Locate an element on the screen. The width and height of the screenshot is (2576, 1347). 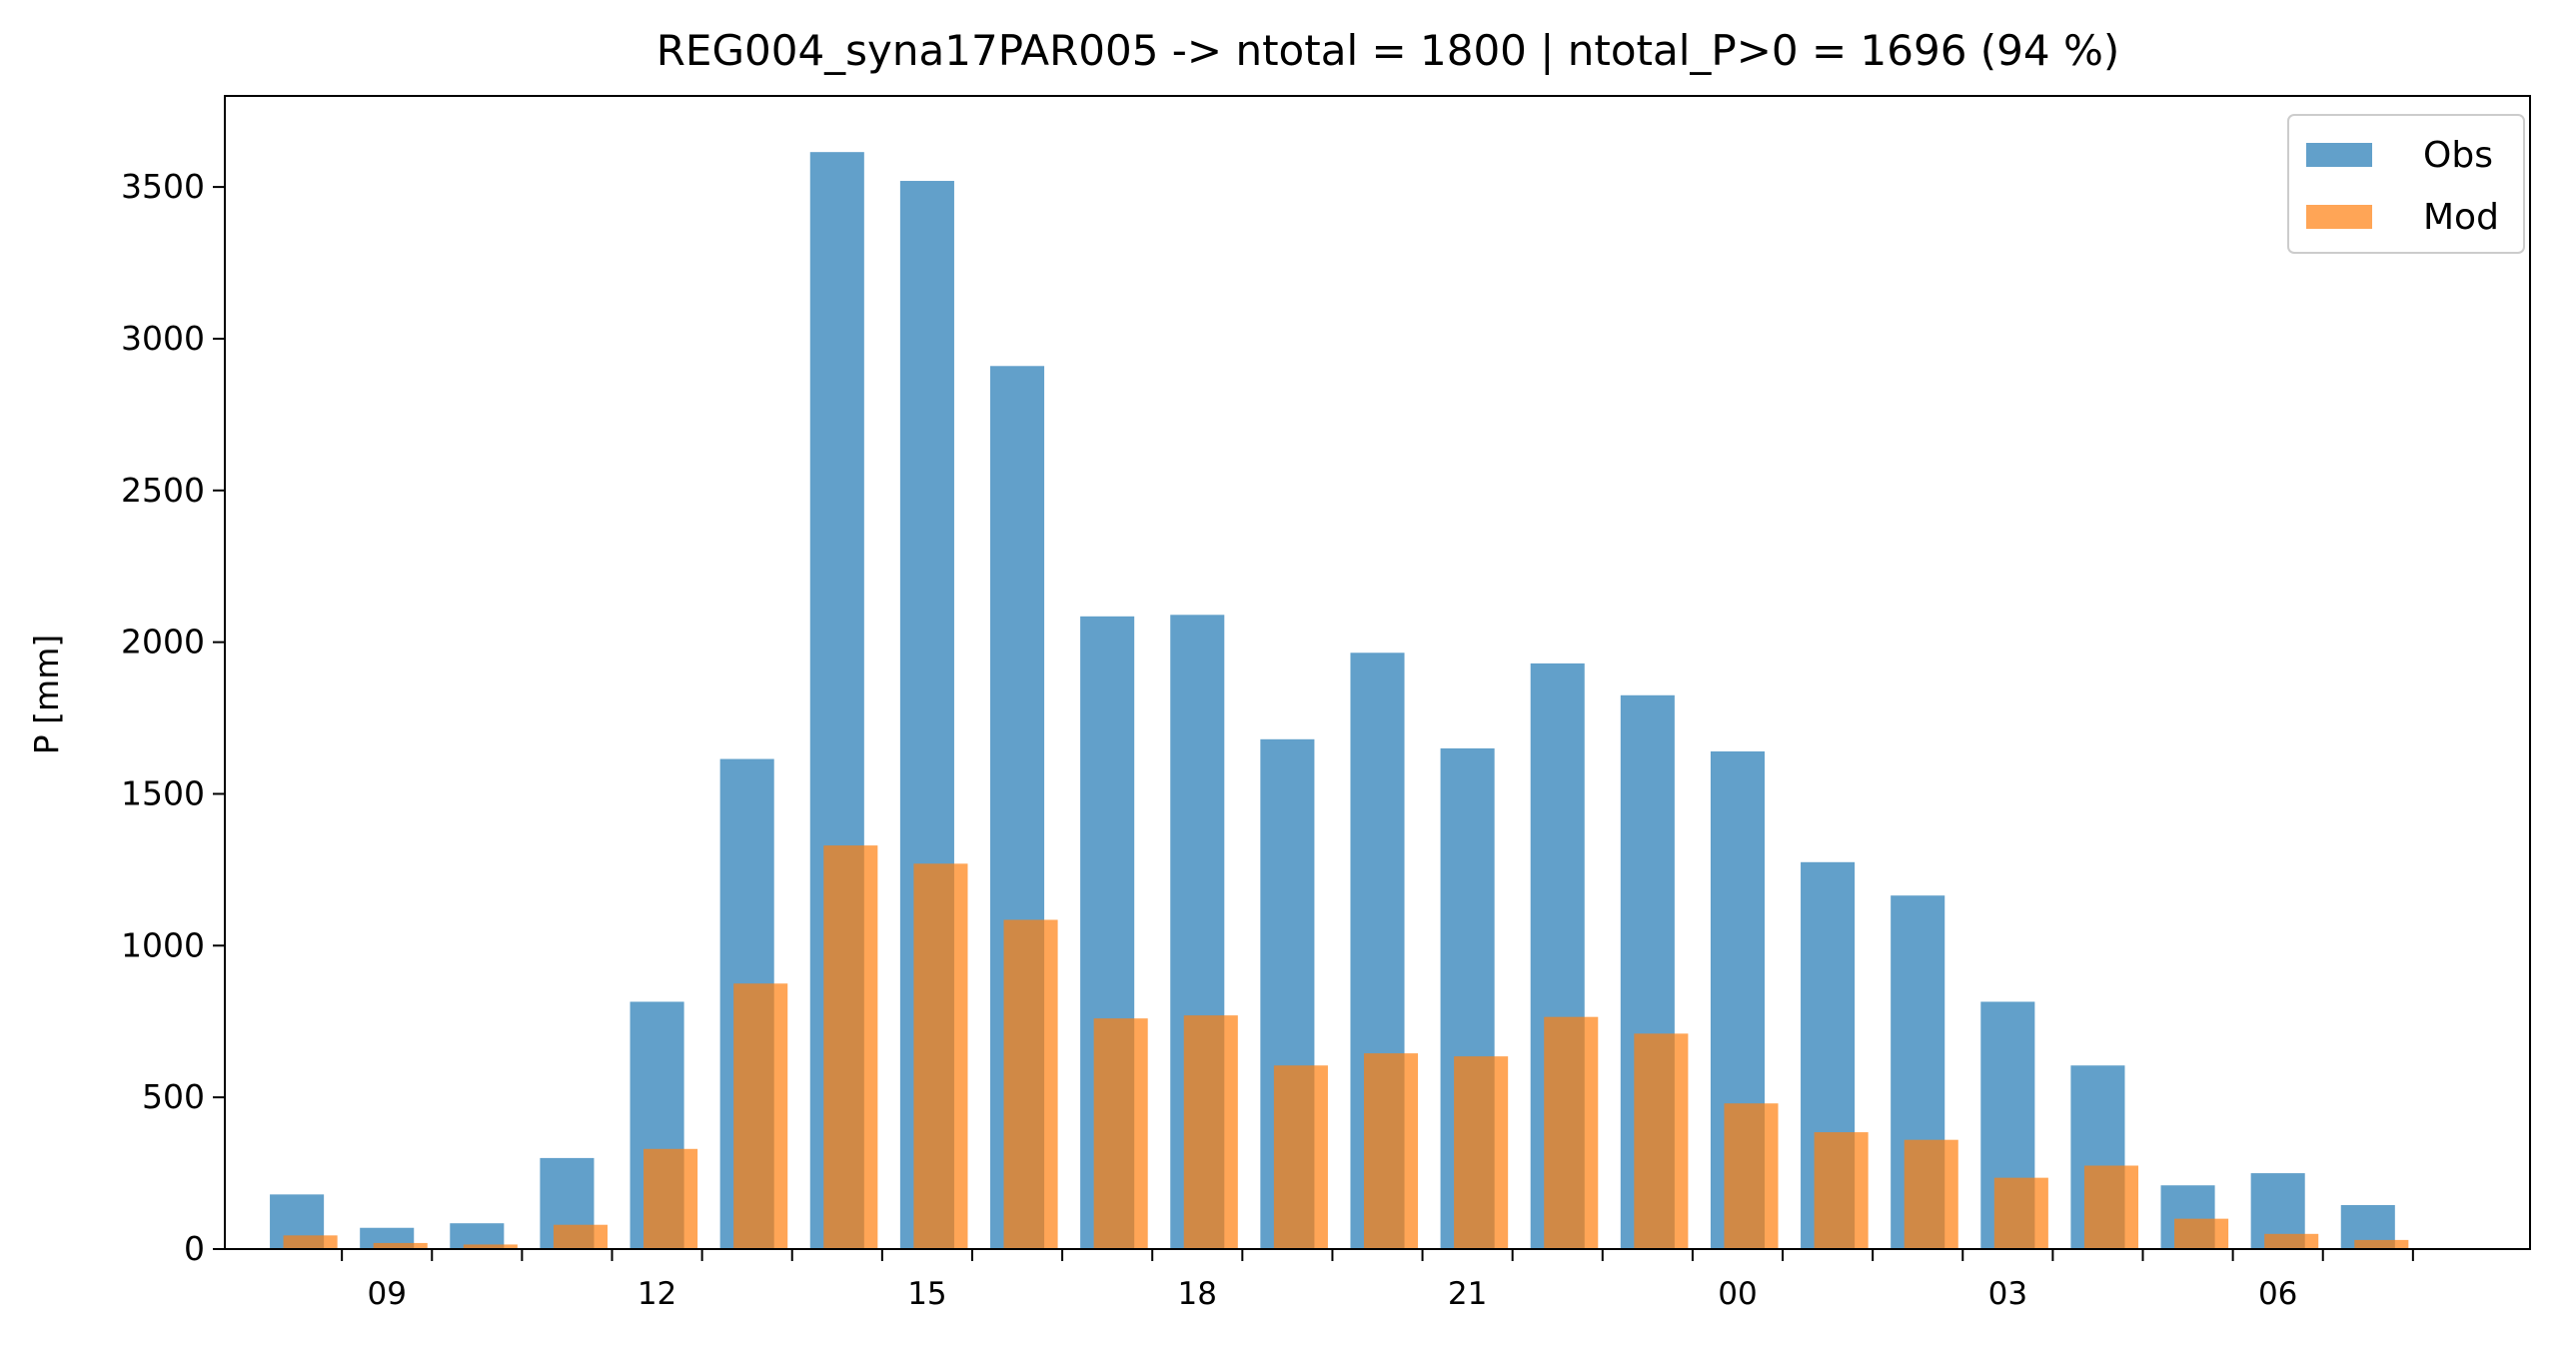
x-tick-label: 15 is located at coordinates (926, 1294).